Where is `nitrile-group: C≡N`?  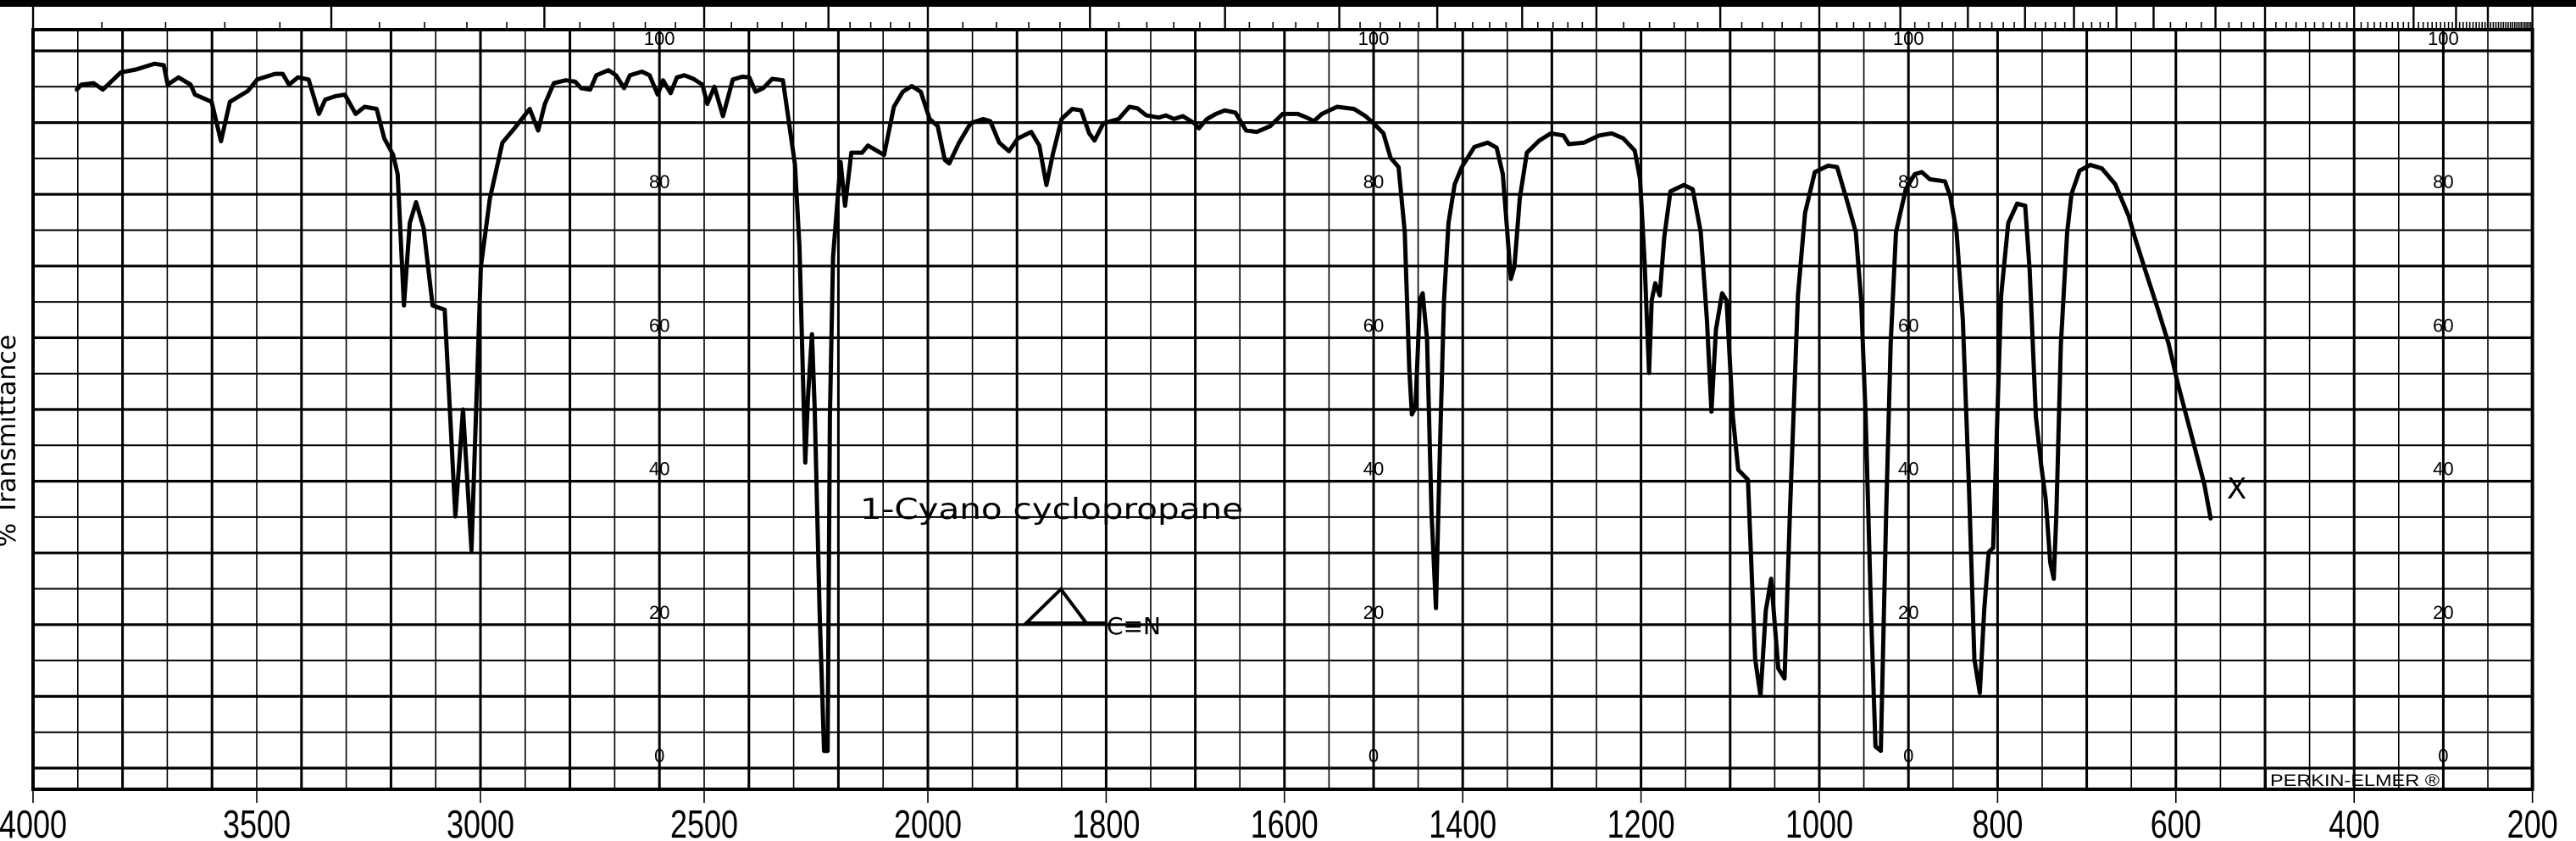 nitrile-group: C≡N is located at coordinates (1134, 626).